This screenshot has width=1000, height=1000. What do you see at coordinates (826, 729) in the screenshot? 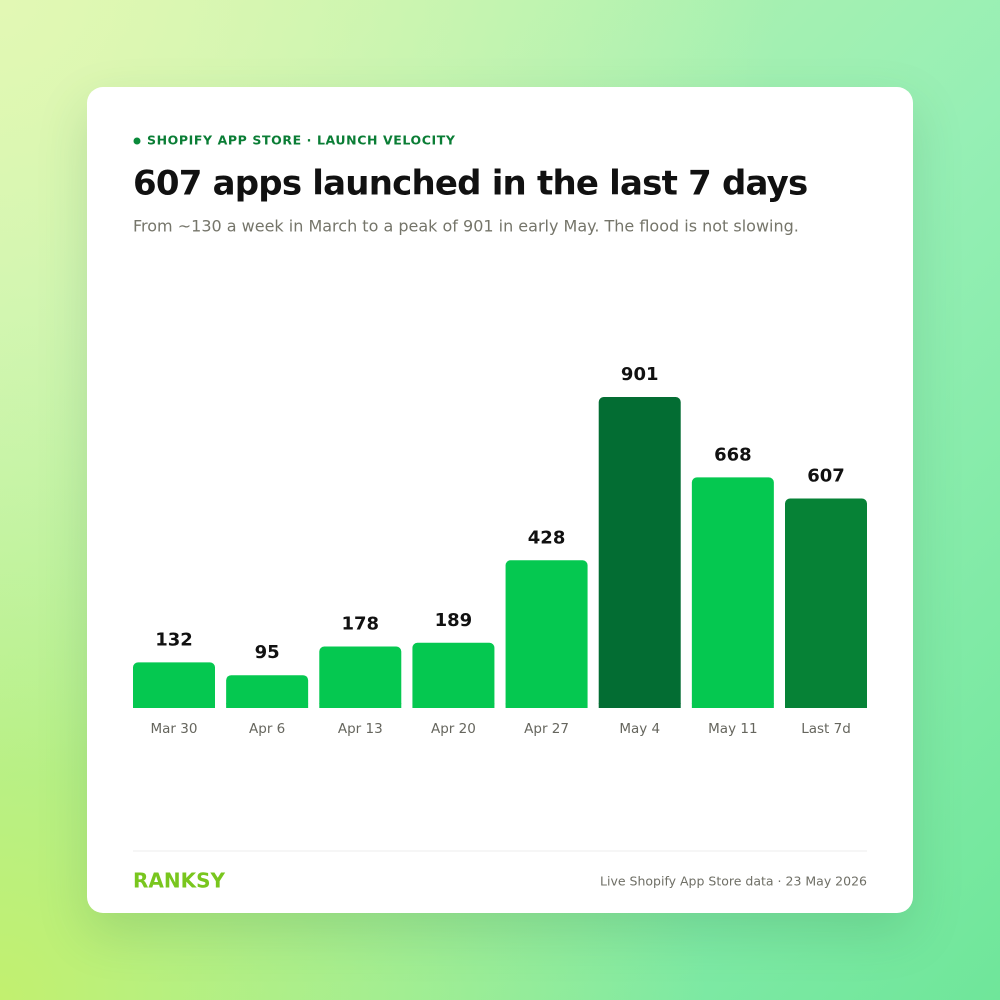
I see `x-tick-label: Last 7d` at bounding box center [826, 729].